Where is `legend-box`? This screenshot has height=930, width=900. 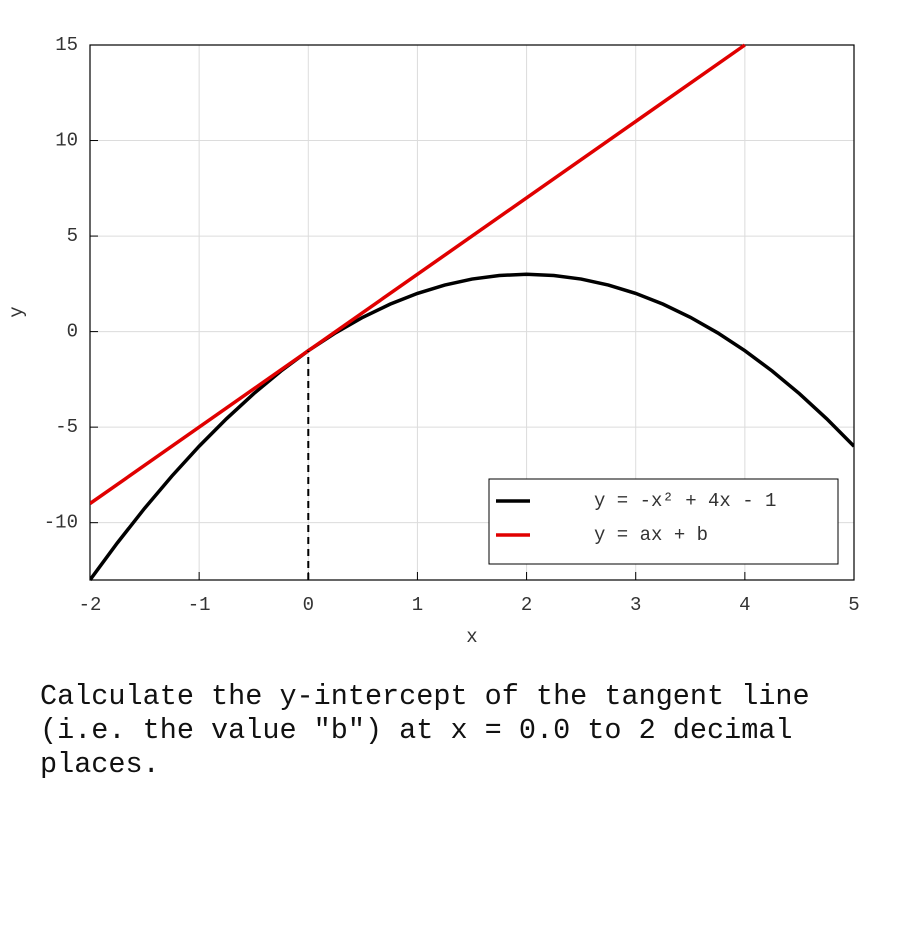 legend-box is located at coordinates (663, 521).